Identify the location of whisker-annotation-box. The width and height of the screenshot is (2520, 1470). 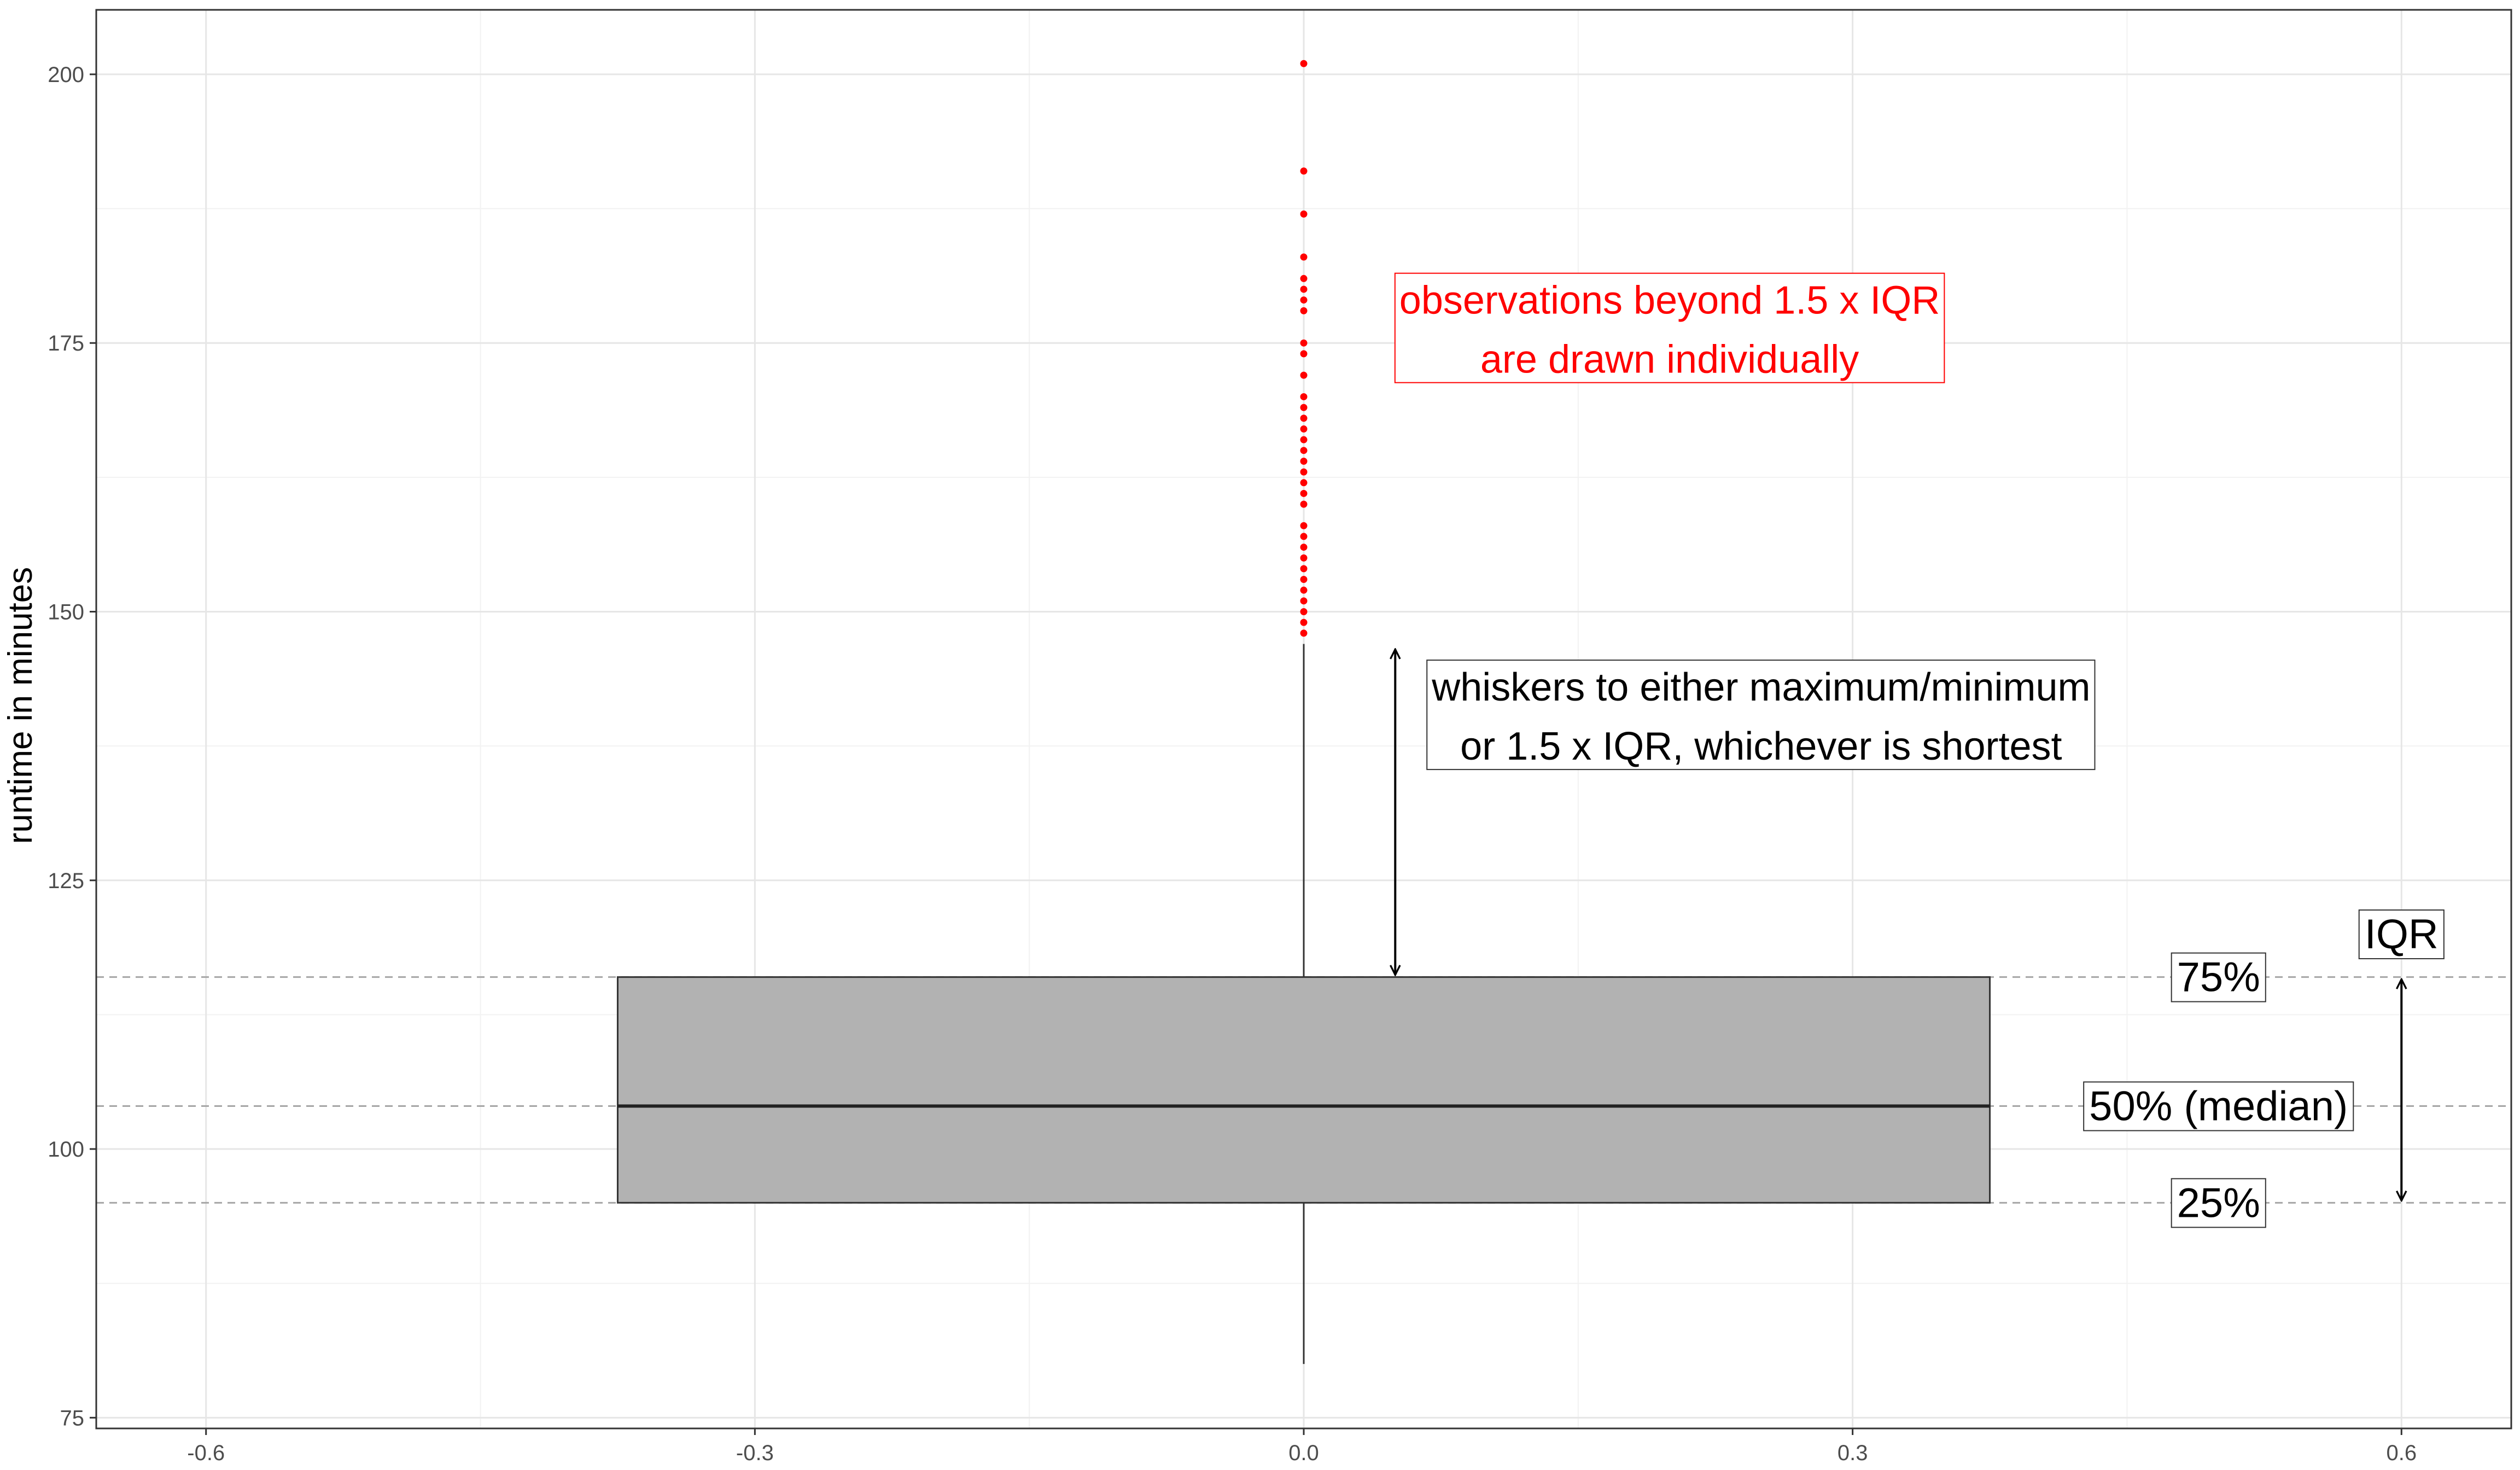
(1761, 715).